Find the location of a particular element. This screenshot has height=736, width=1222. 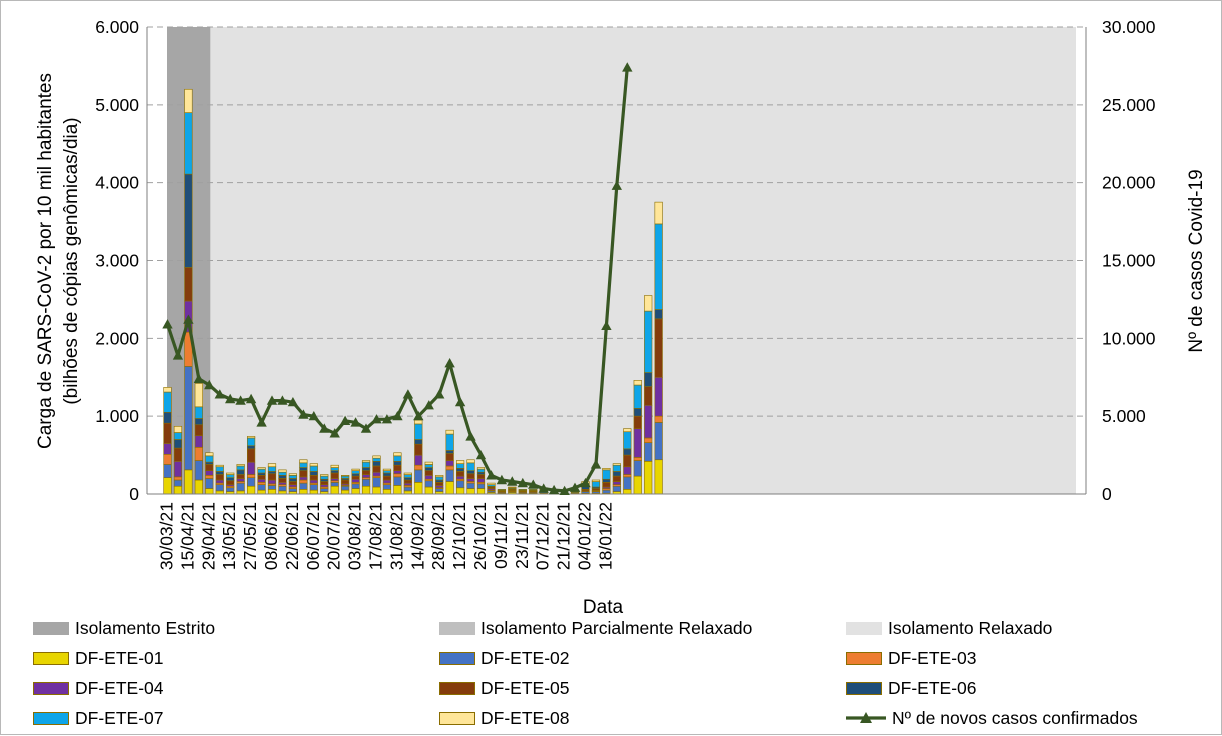

y2-tick-label: 10.000 is located at coordinates (1129, 338).